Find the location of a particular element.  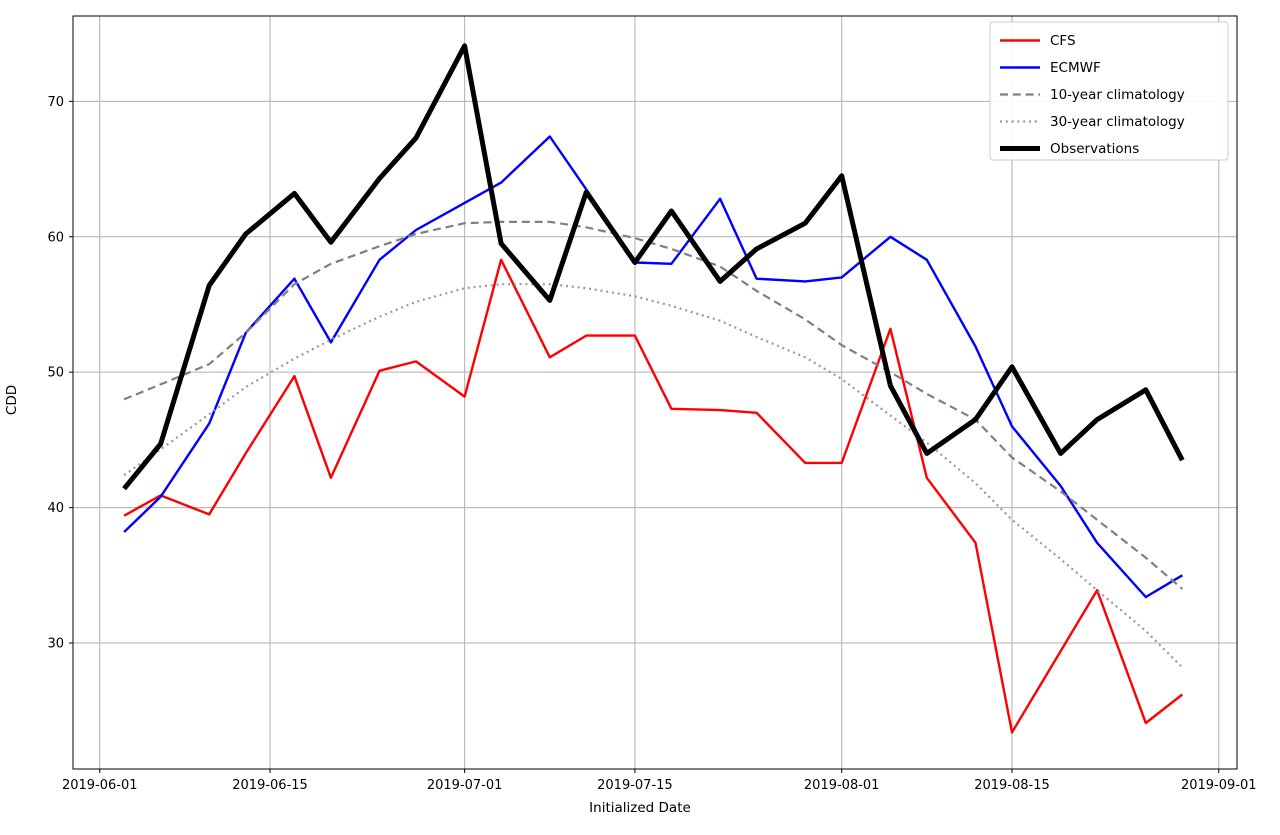

legend-box is located at coordinates (1109, 91).